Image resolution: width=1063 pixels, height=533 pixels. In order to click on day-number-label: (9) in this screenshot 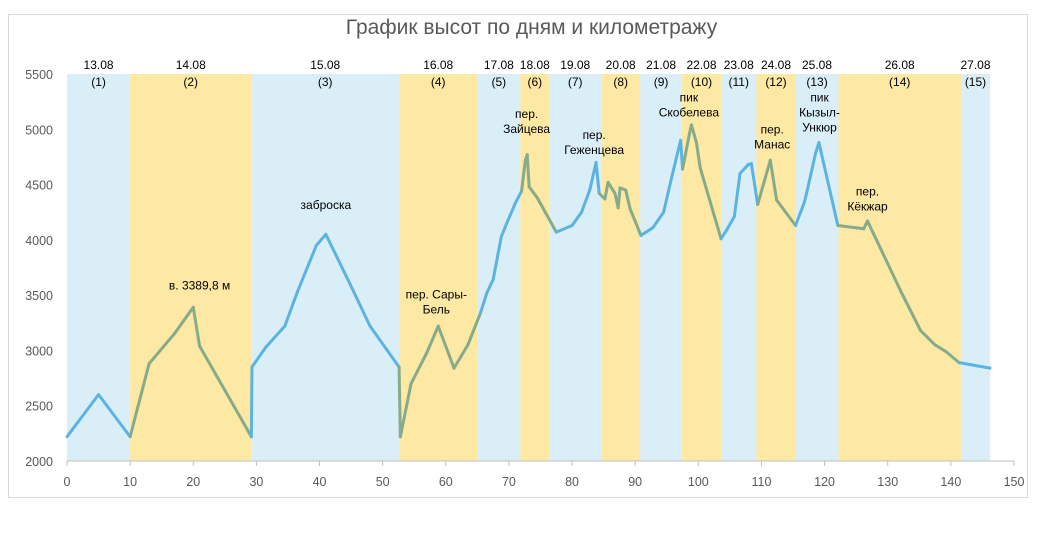, I will do `click(661, 82)`.